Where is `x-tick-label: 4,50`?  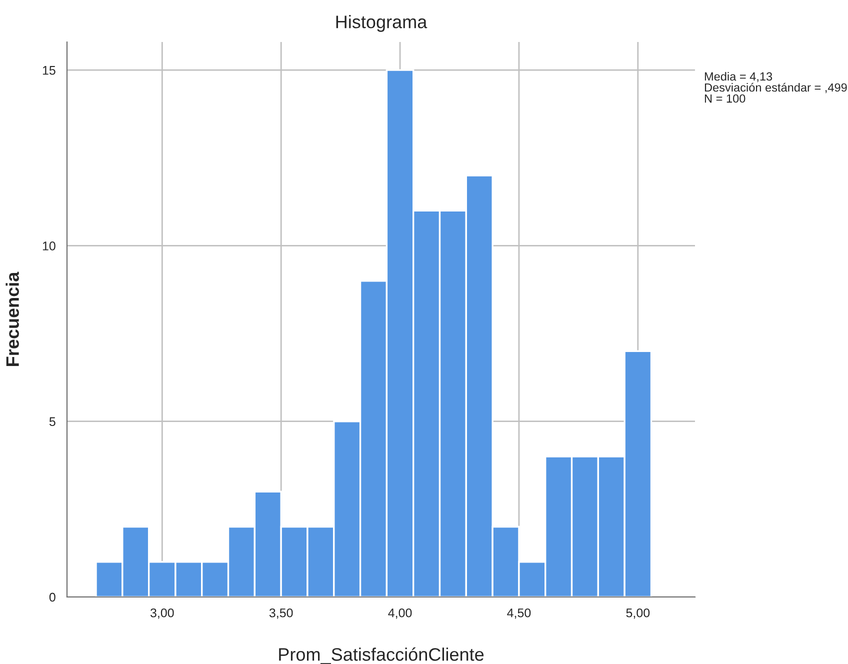 x-tick-label: 4,50 is located at coordinates (519, 613).